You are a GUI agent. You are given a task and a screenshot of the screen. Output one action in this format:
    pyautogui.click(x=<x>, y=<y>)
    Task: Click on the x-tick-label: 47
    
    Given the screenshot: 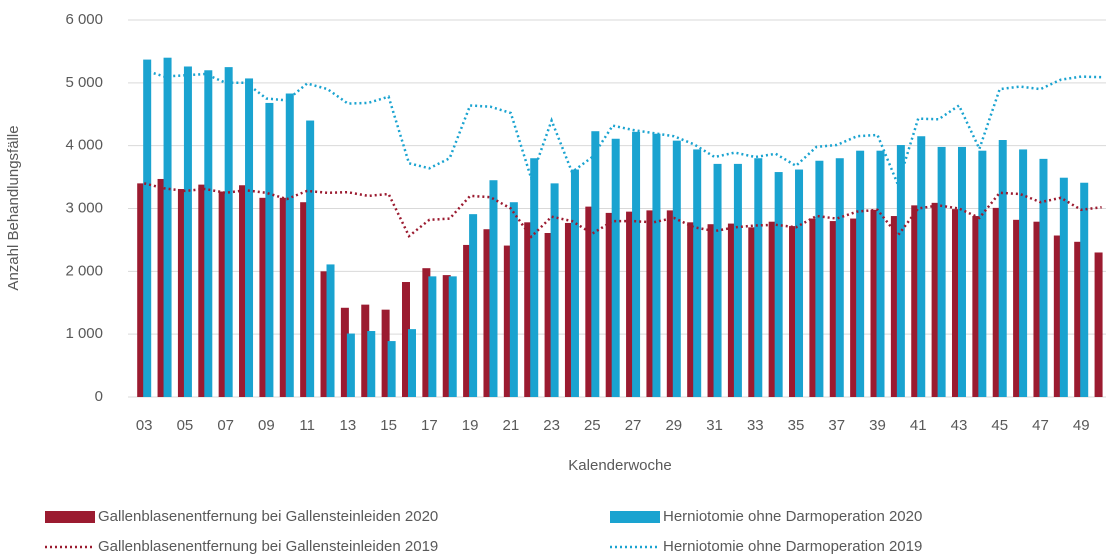 What is the action you would take?
    pyautogui.click(x=1040, y=425)
    